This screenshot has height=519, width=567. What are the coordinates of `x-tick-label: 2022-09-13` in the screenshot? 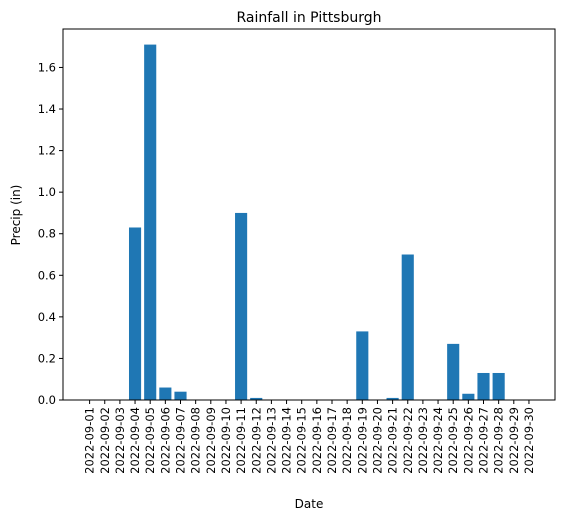 It's located at (271, 440).